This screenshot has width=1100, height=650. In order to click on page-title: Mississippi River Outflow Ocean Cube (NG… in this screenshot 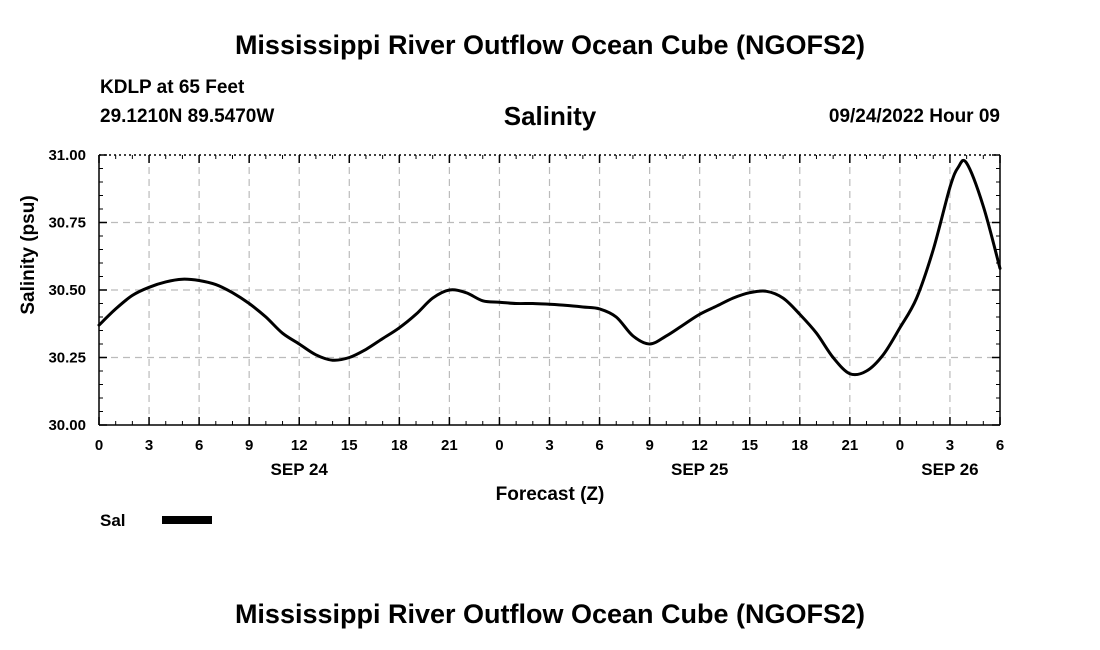, I will do `click(550, 45)`.